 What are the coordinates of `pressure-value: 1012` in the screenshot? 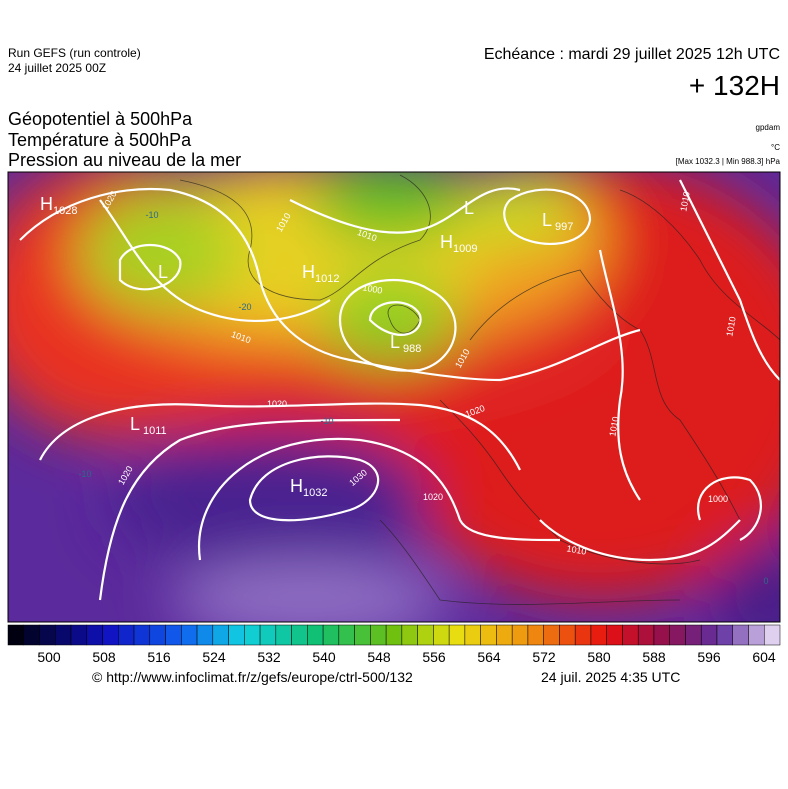 It's located at (327, 279).